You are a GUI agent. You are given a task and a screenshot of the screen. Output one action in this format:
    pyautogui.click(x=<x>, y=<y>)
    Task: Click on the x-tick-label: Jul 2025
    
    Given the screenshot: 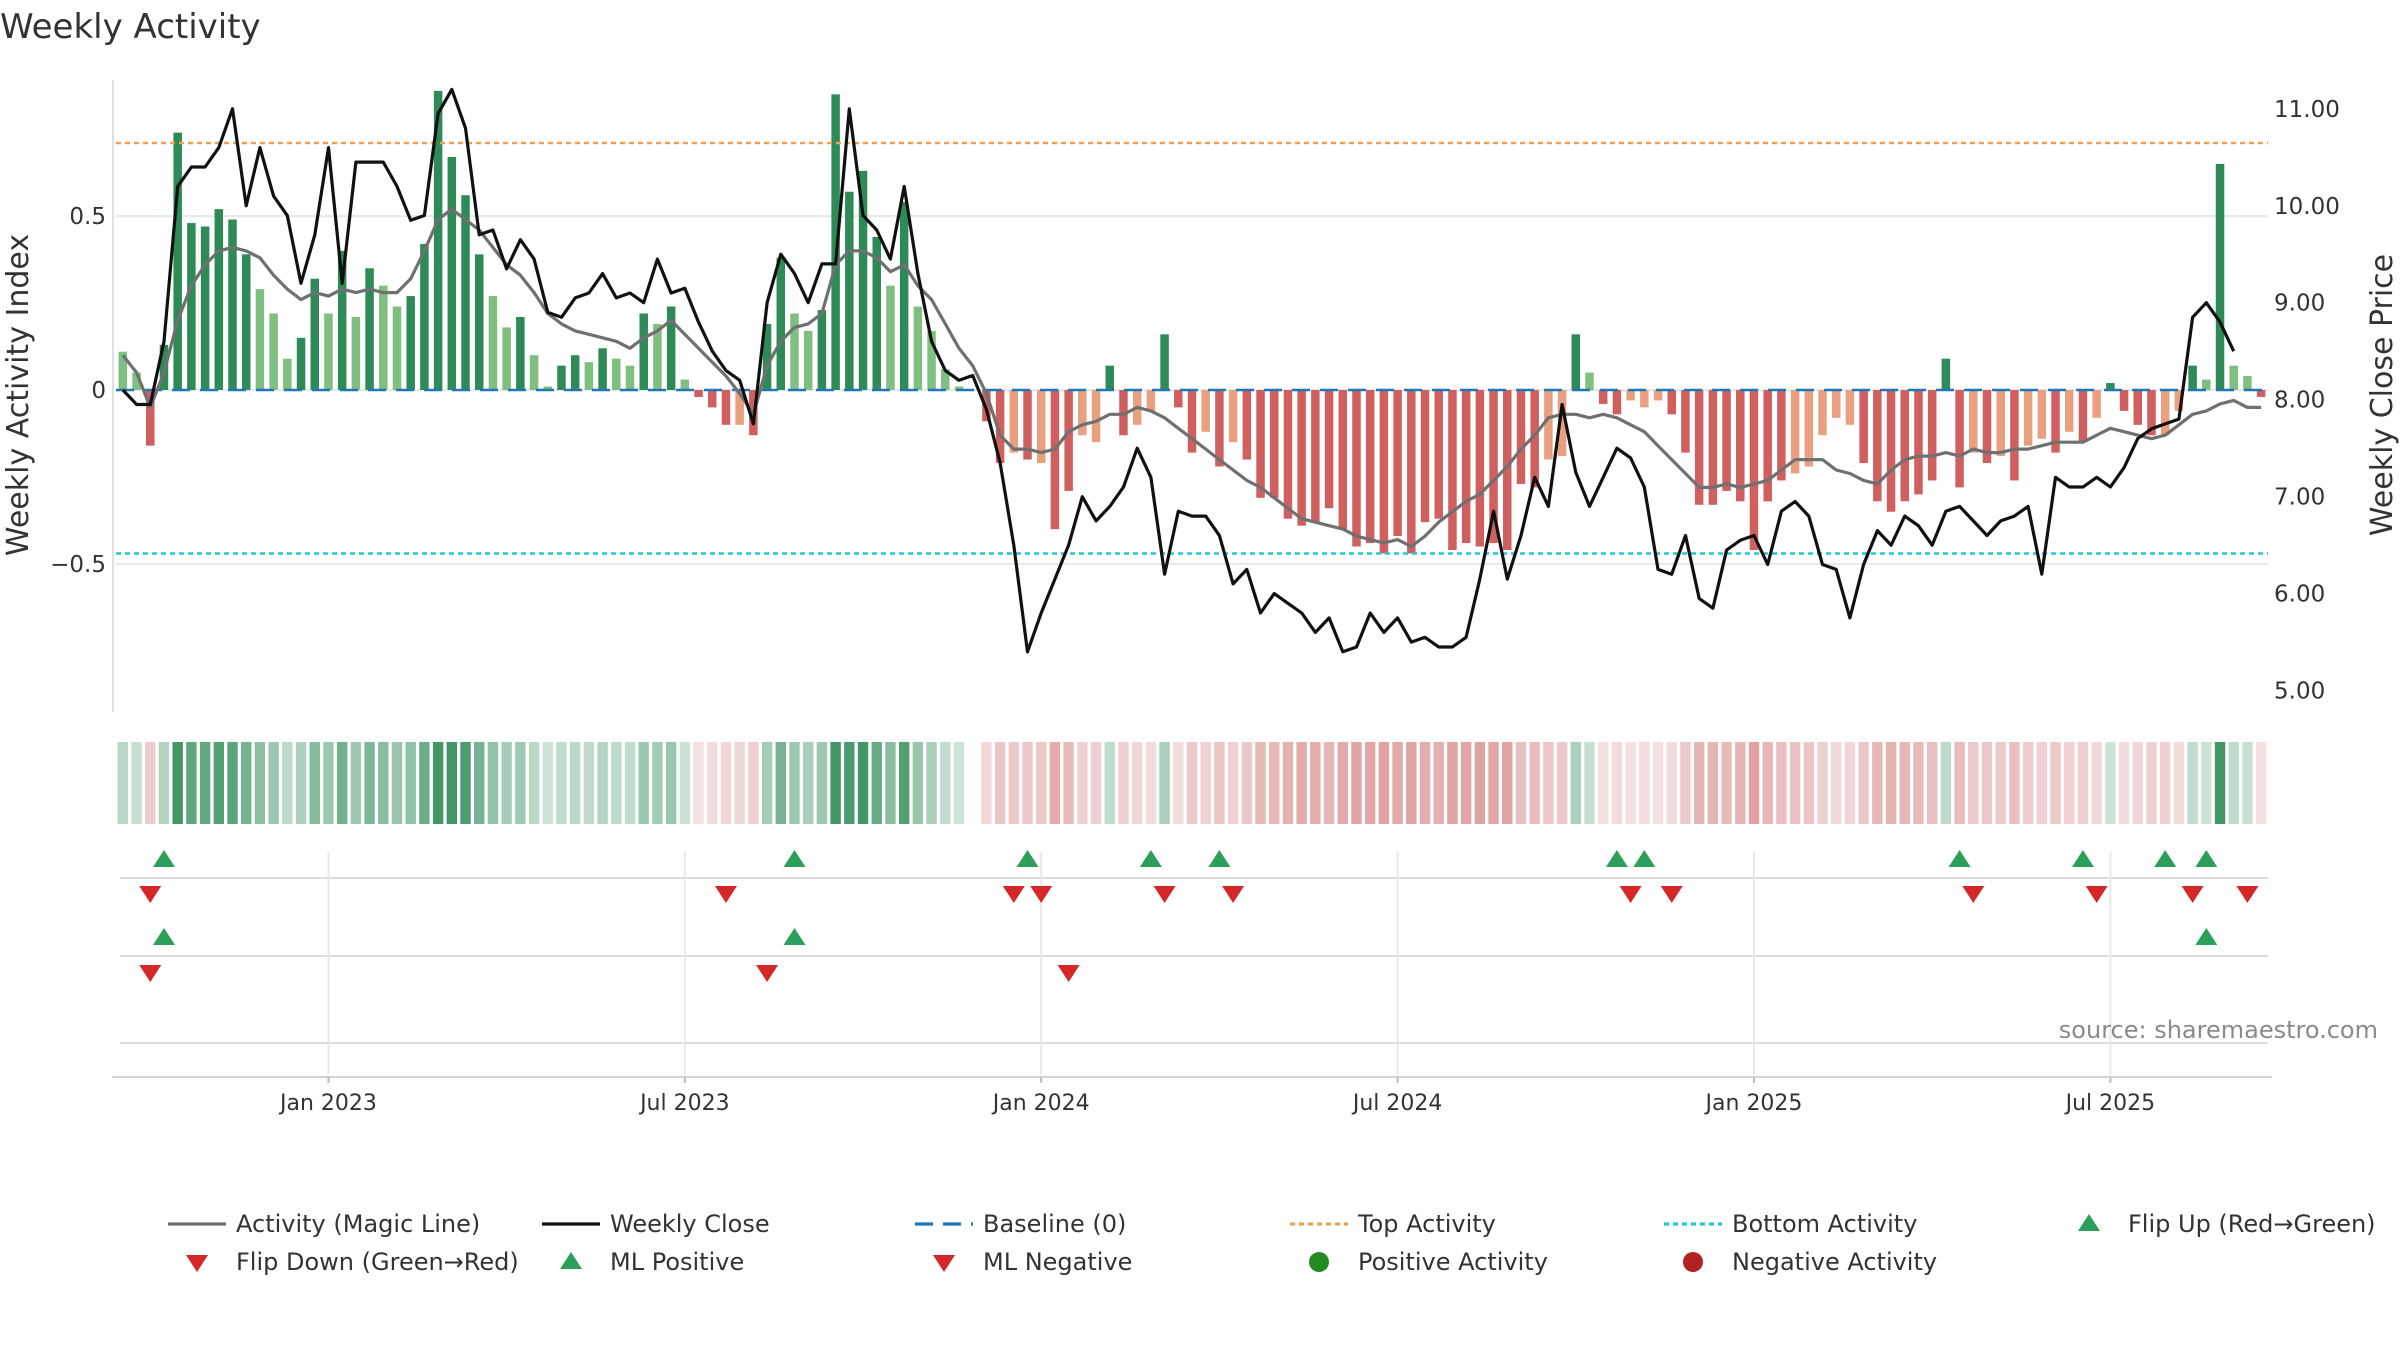 What is the action you would take?
    pyautogui.click(x=2110, y=1103)
    